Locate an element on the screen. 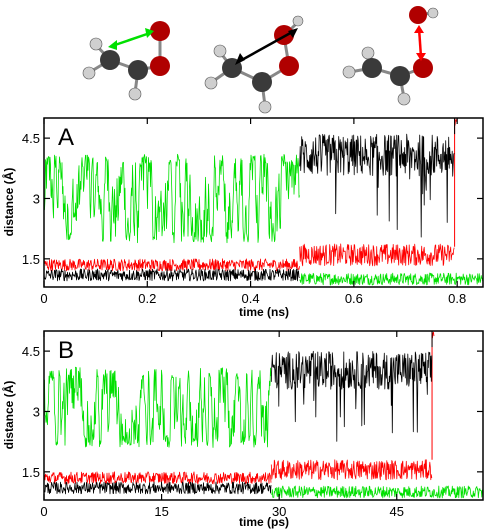  panel-b-xlabel: time (ps) is located at coordinates (264, 522).